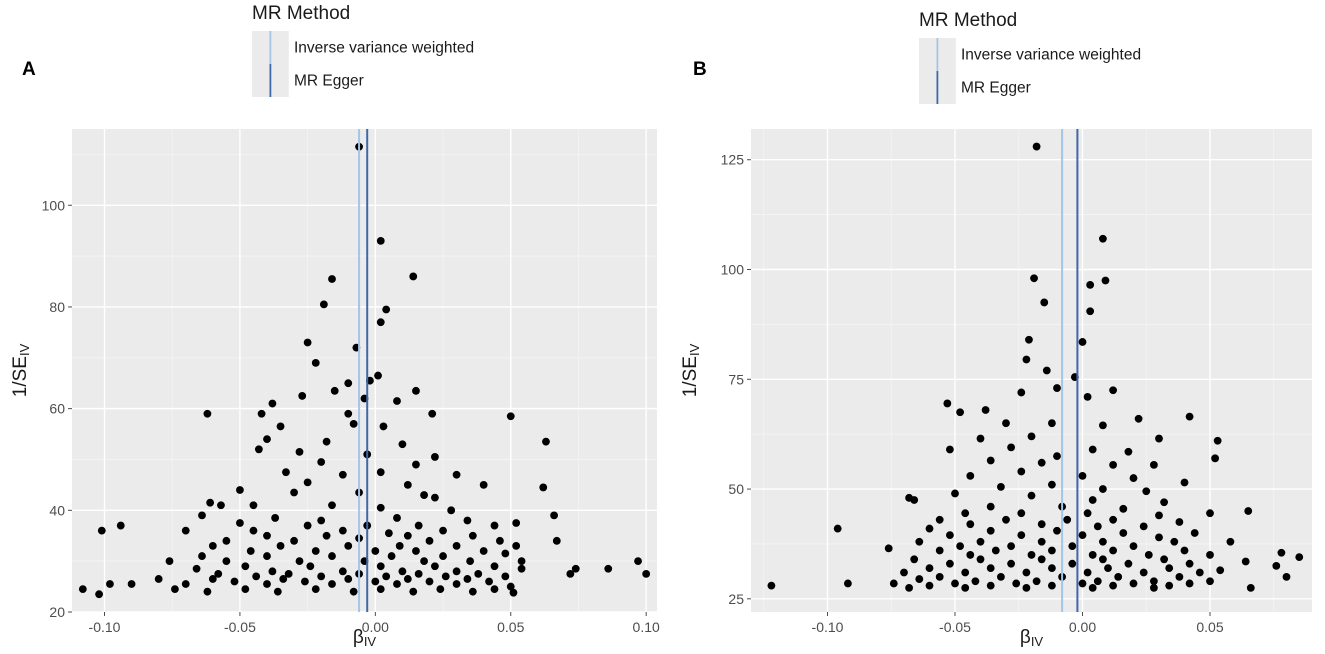 This screenshot has width=1325, height=654. What do you see at coordinates (968, 20) in the screenshot?
I see `legend-title: MR Method` at bounding box center [968, 20].